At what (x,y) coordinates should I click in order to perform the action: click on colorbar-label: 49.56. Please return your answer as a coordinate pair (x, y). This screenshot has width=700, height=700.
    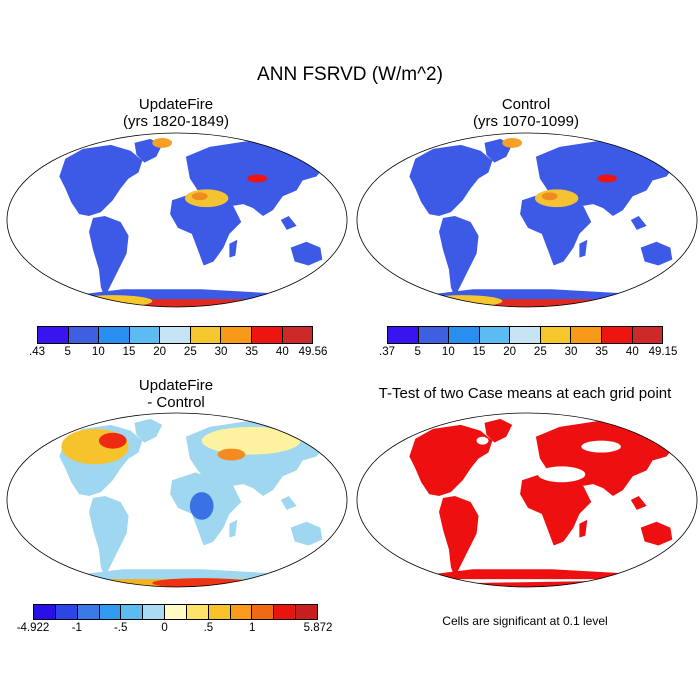
    Looking at the image, I should click on (313, 352).